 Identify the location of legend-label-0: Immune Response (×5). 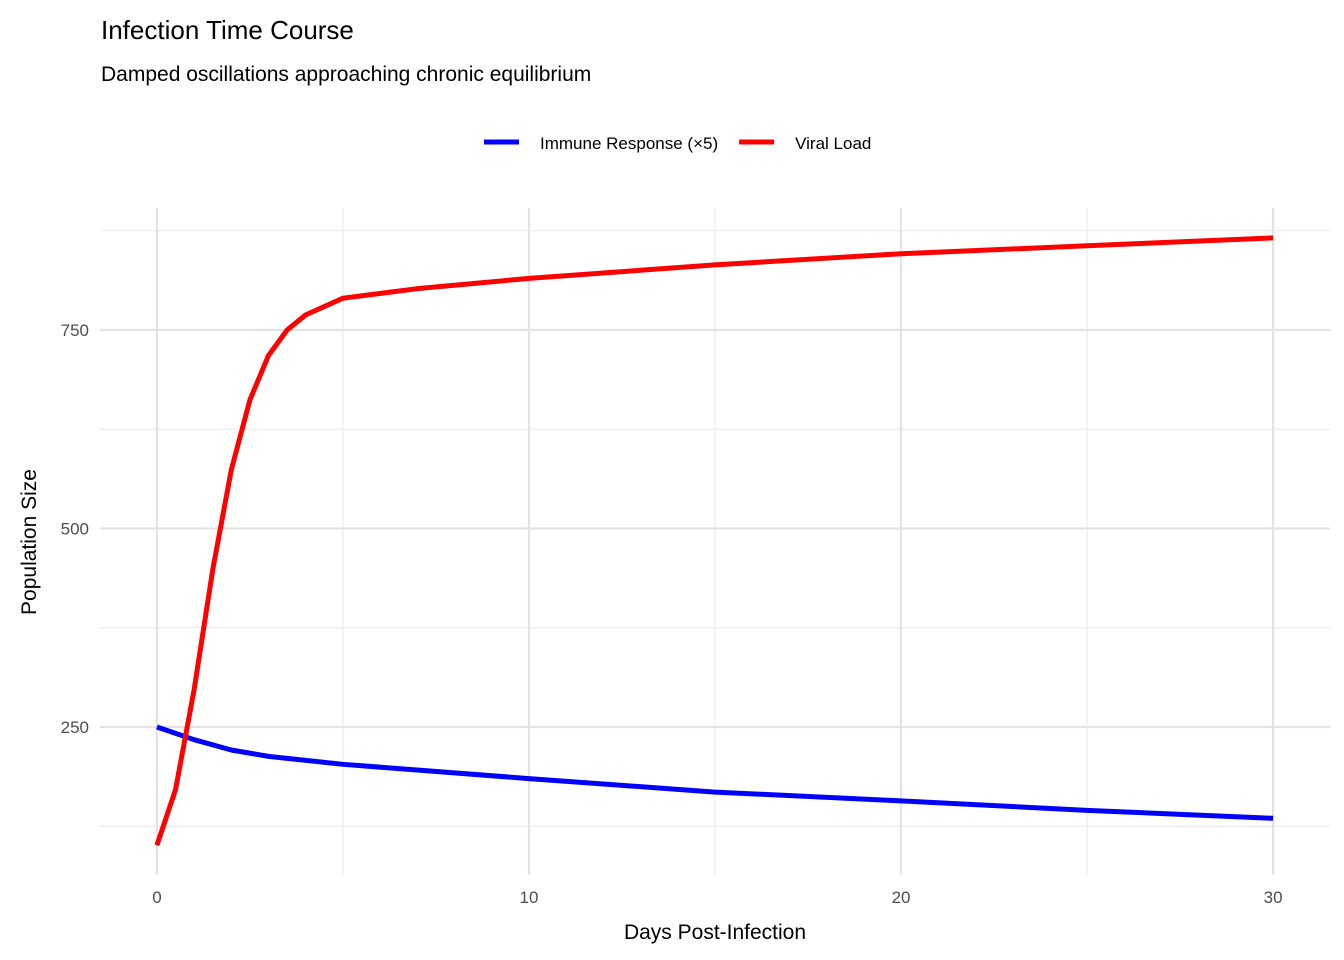
(629, 143).